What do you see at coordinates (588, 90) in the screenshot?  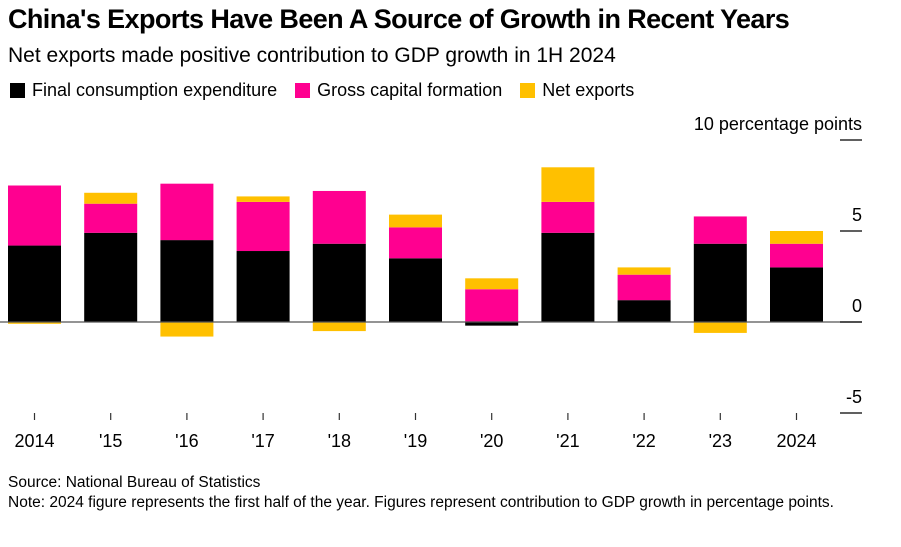 I see `legend-label-net-exports: Net exports` at bounding box center [588, 90].